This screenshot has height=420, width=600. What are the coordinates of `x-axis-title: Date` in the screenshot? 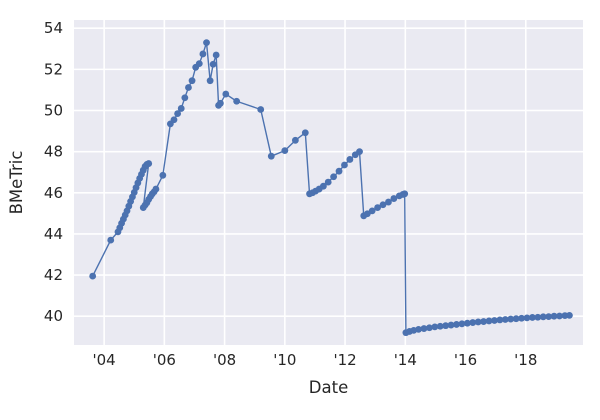 It's located at (328, 387).